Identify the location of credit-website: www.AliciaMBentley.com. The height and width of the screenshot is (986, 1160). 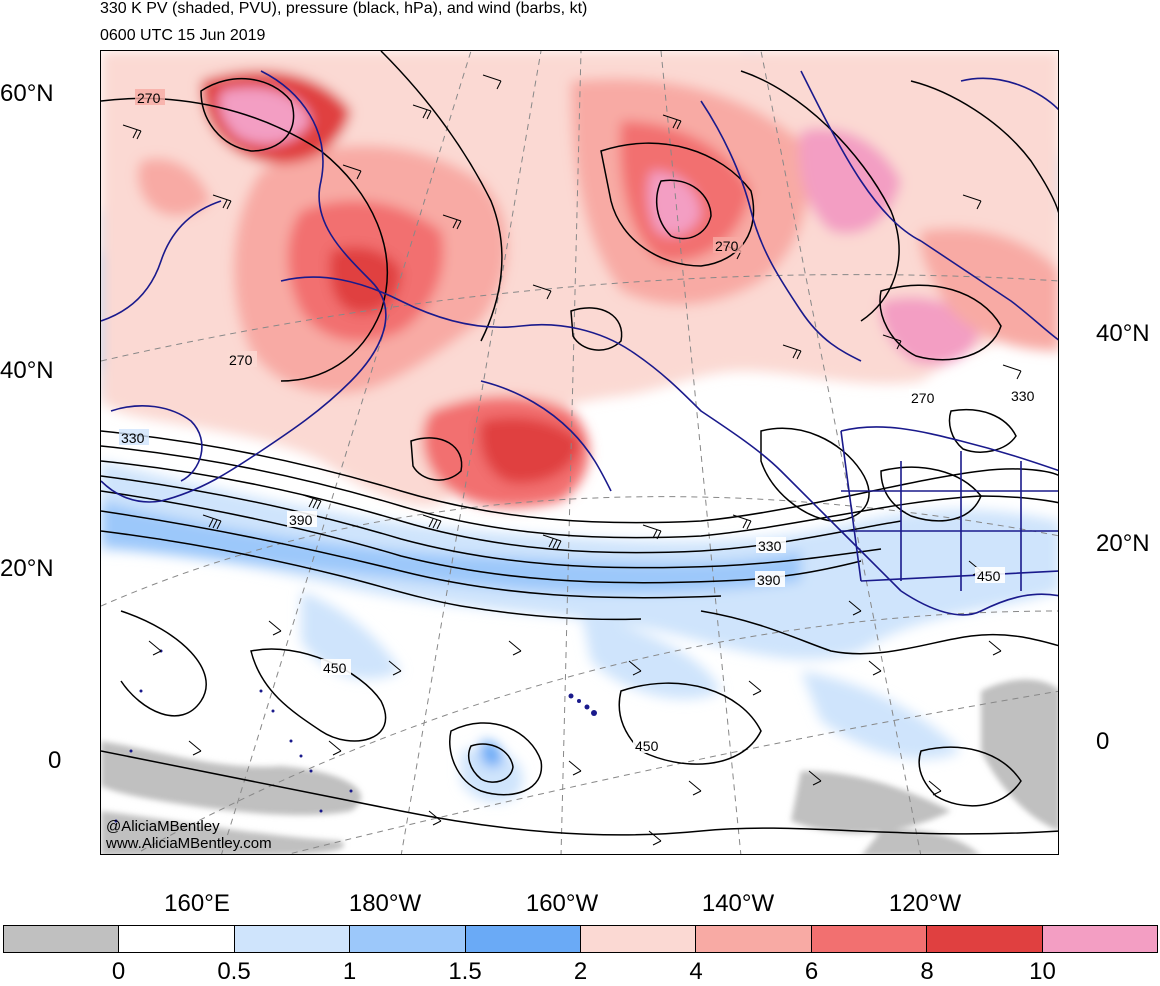
(189, 843).